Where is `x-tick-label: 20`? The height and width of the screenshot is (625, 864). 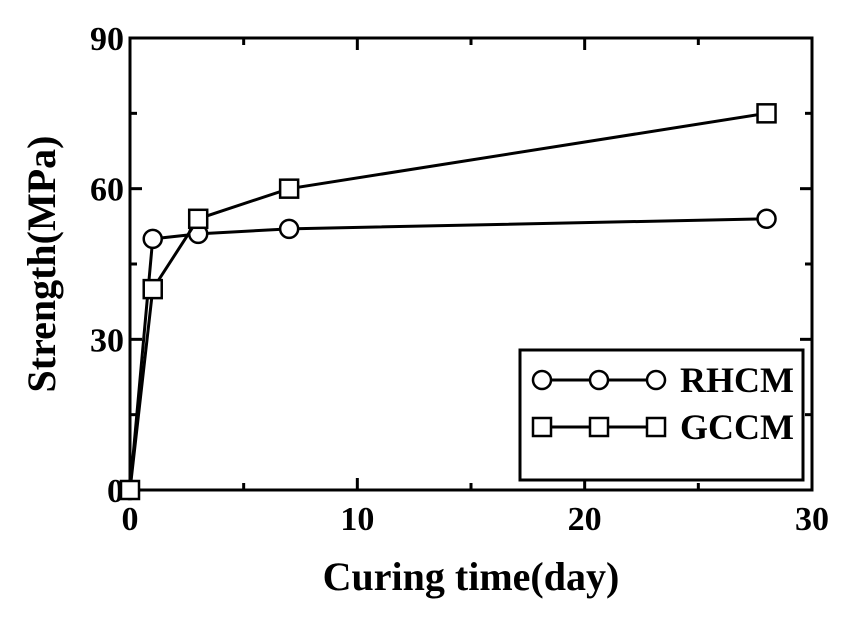
x-tick-label: 20 is located at coordinates (585, 519).